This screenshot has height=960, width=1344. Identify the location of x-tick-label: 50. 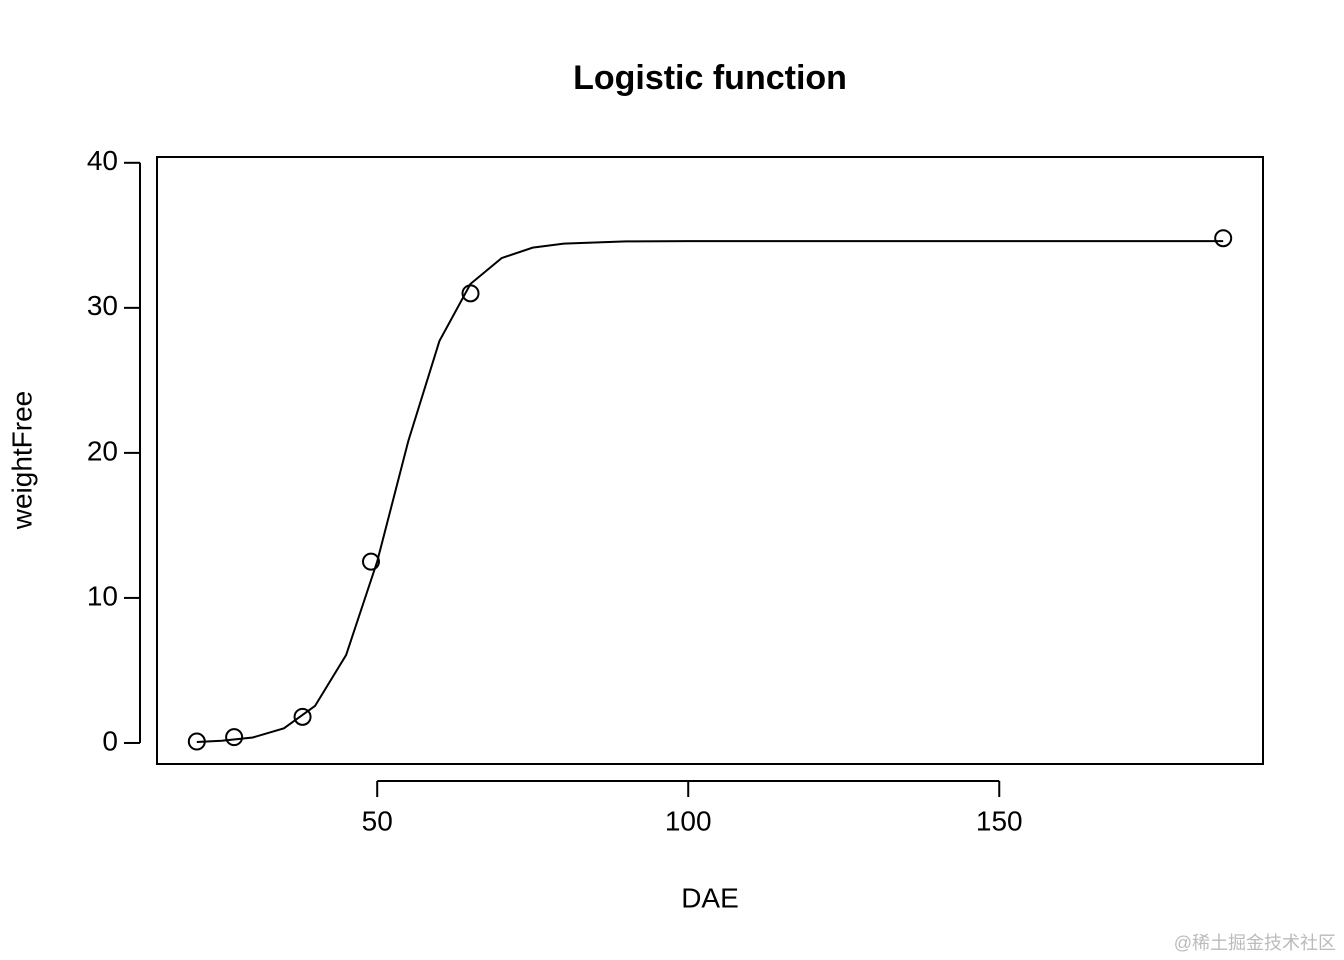
(377, 820).